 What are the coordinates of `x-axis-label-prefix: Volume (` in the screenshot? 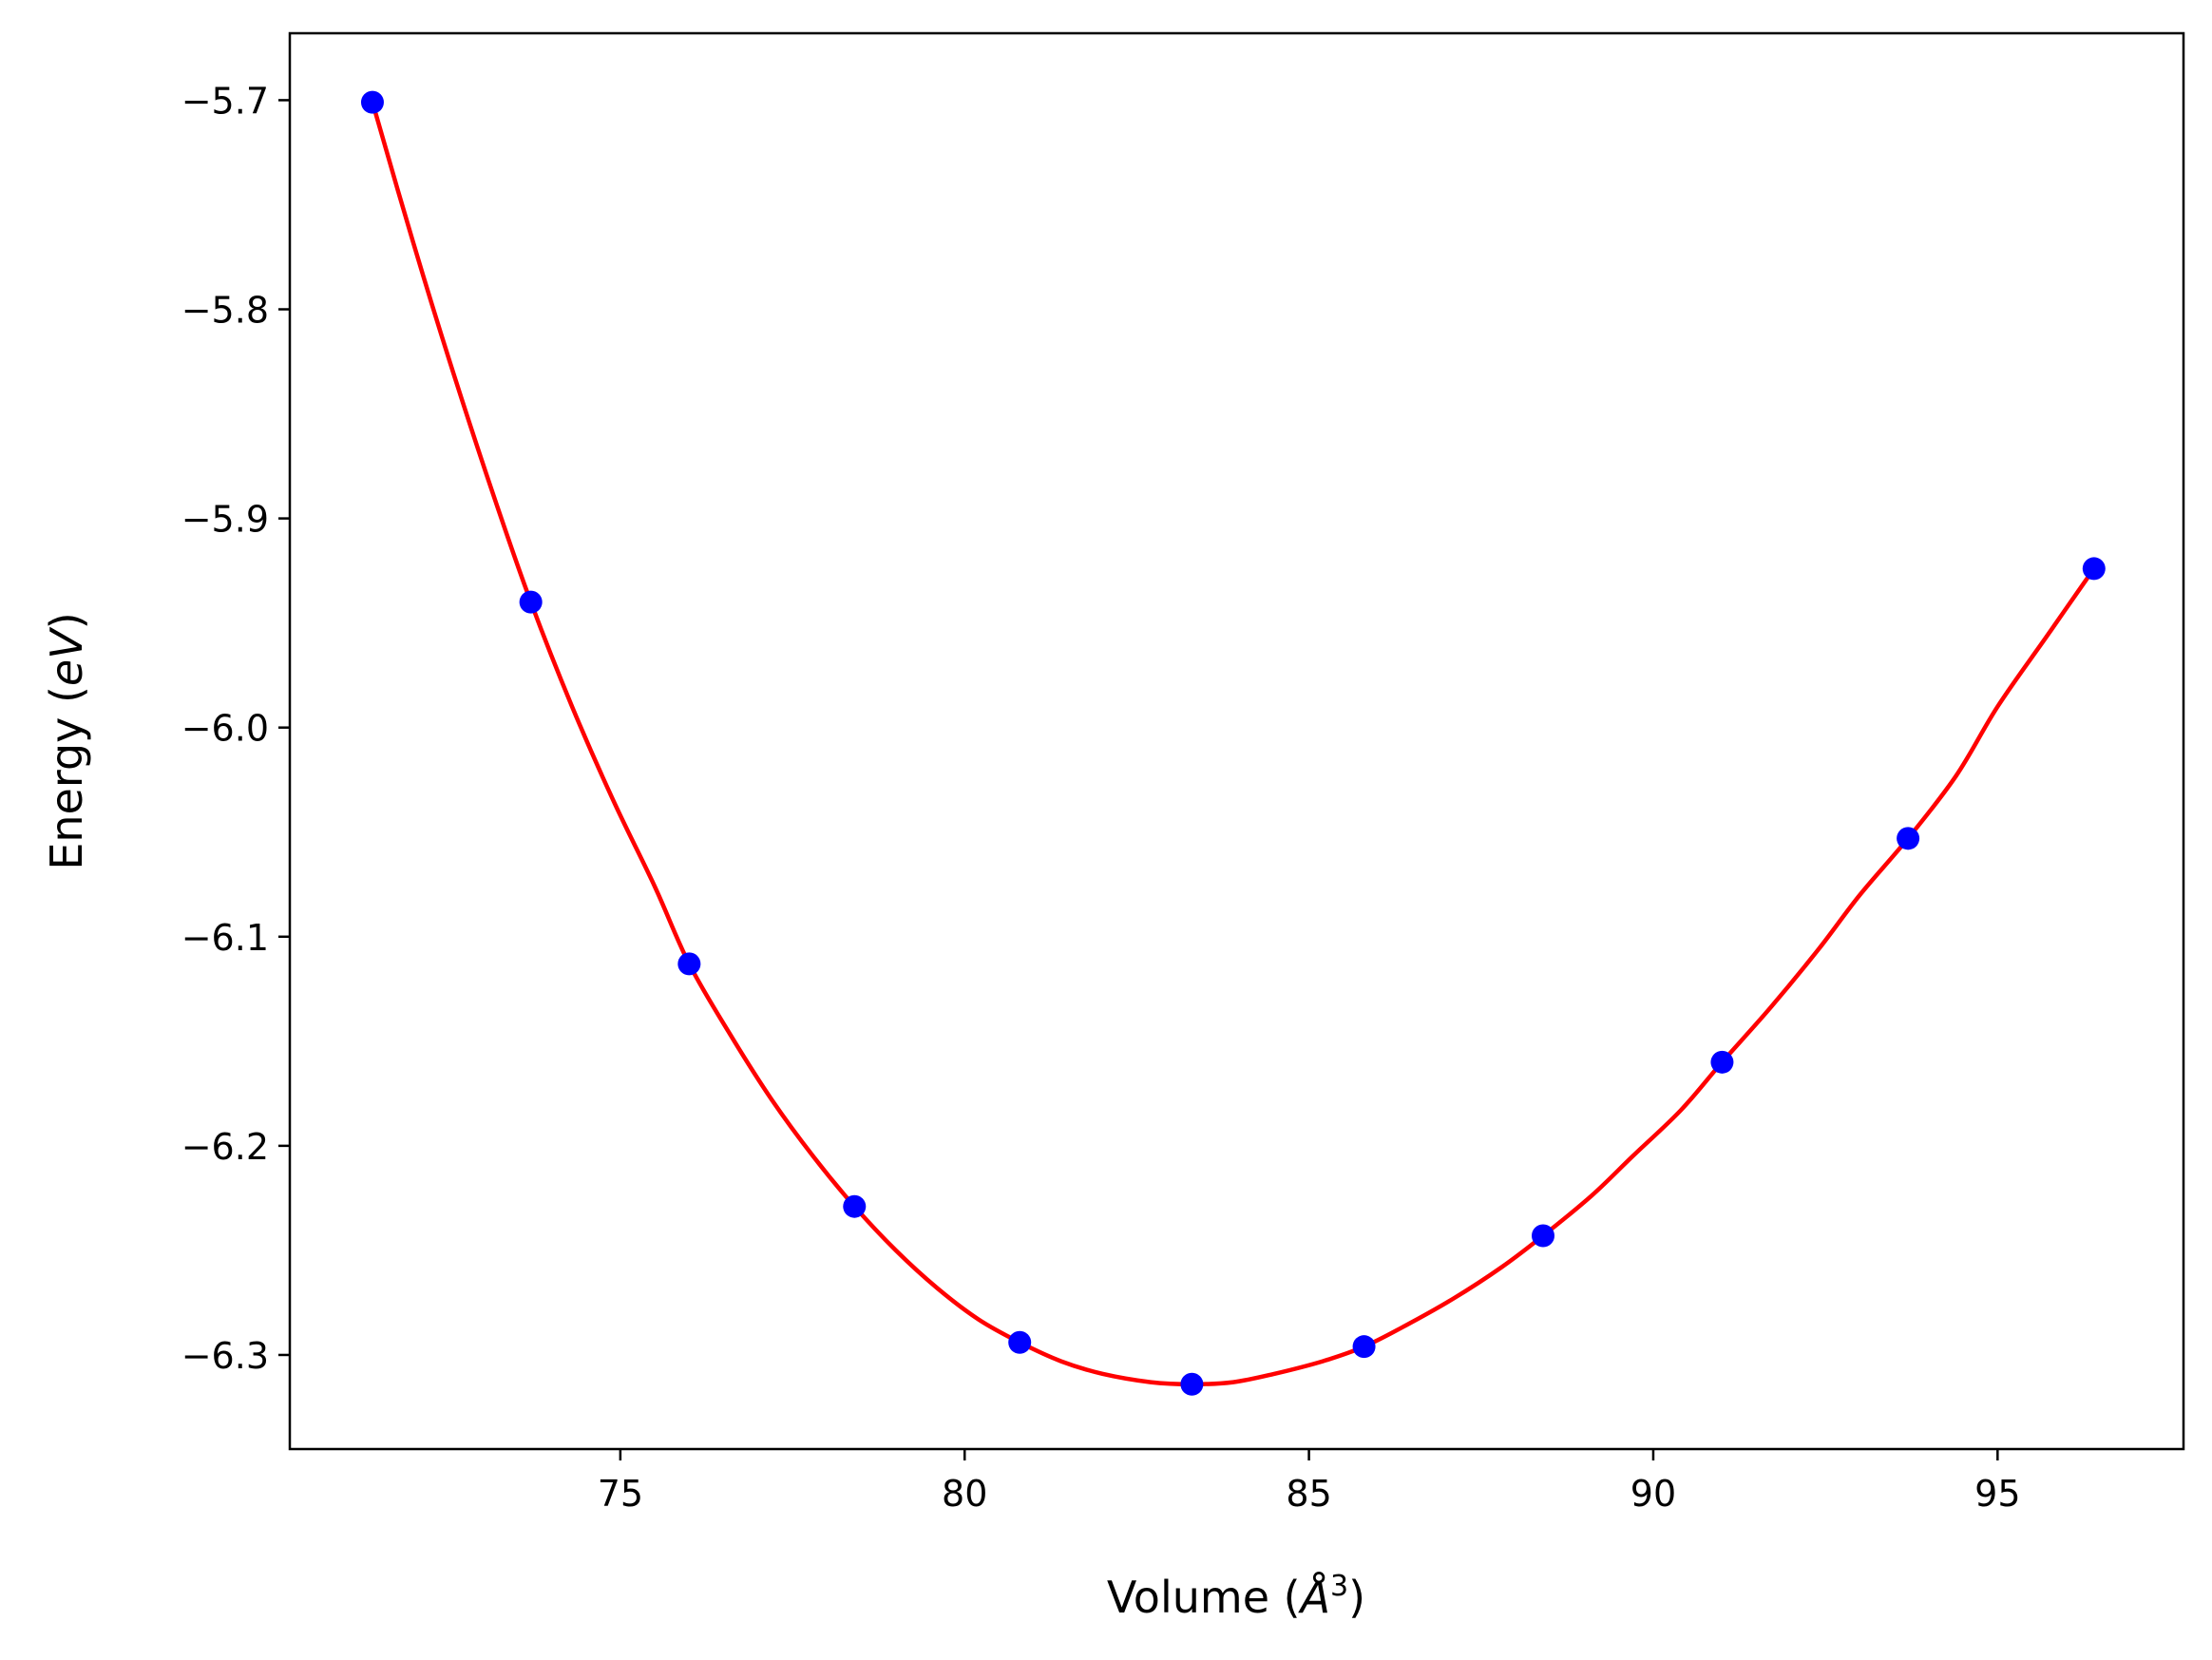 It's located at (1204, 1597).